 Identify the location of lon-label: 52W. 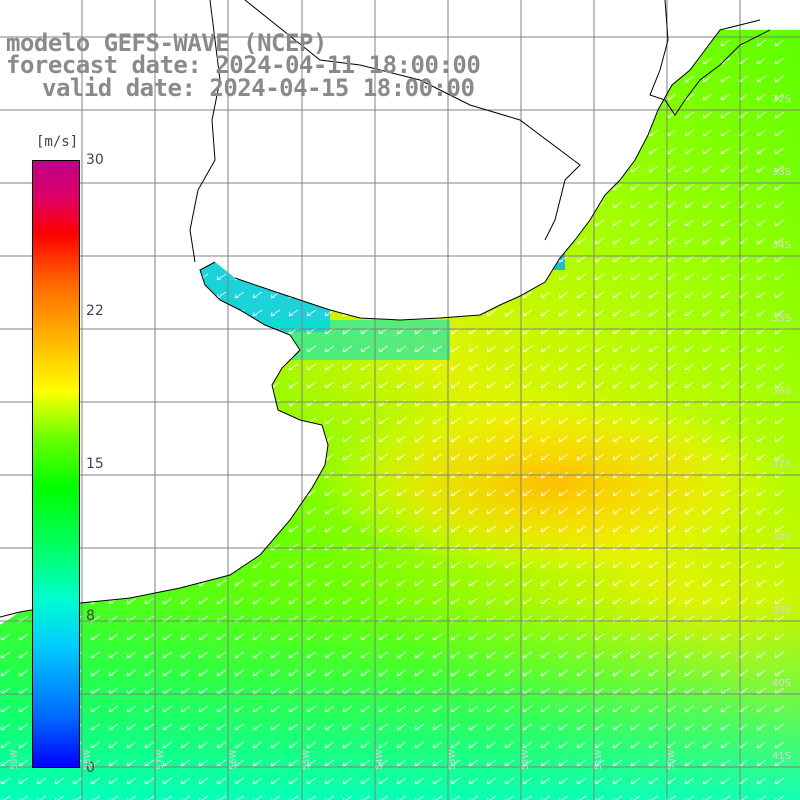
(526, 759).